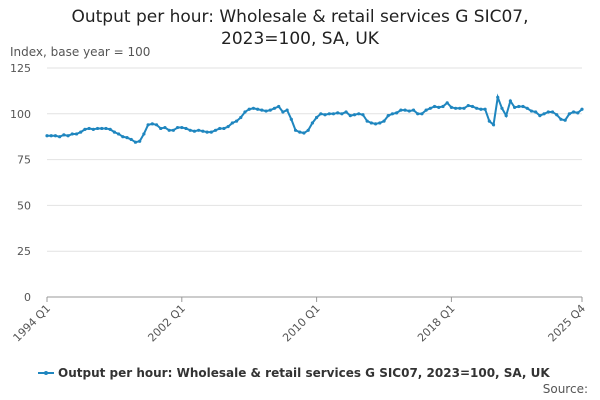 The width and height of the screenshot is (600, 400). I want to click on x-tick-label: 2010 Q1, so click(301, 323).